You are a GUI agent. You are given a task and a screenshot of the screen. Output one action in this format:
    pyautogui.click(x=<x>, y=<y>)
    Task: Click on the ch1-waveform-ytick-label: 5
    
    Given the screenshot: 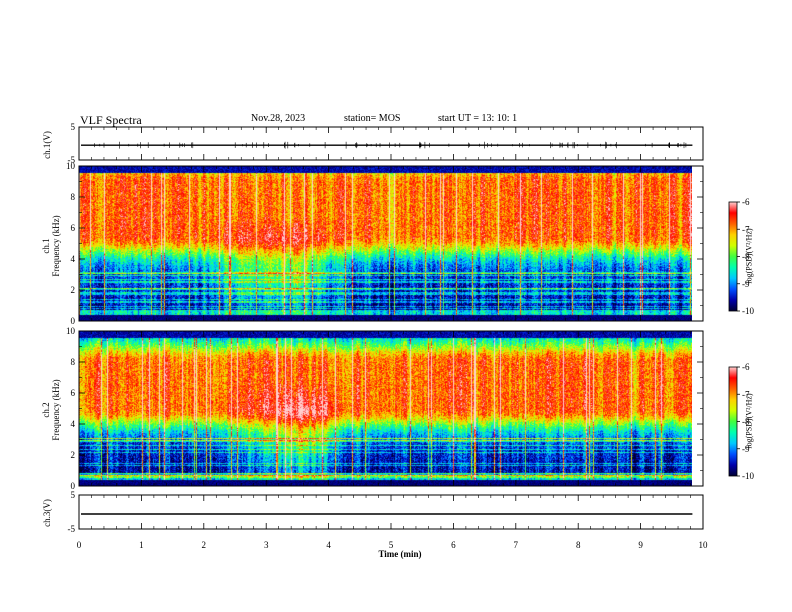 What is the action you would take?
    pyautogui.click(x=73, y=127)
    